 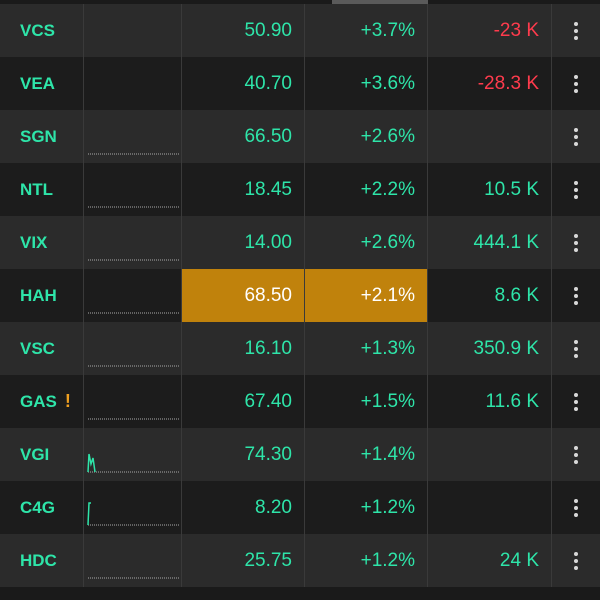 I want to click on symbol-cell: C4G, so click(x=42, y=507).